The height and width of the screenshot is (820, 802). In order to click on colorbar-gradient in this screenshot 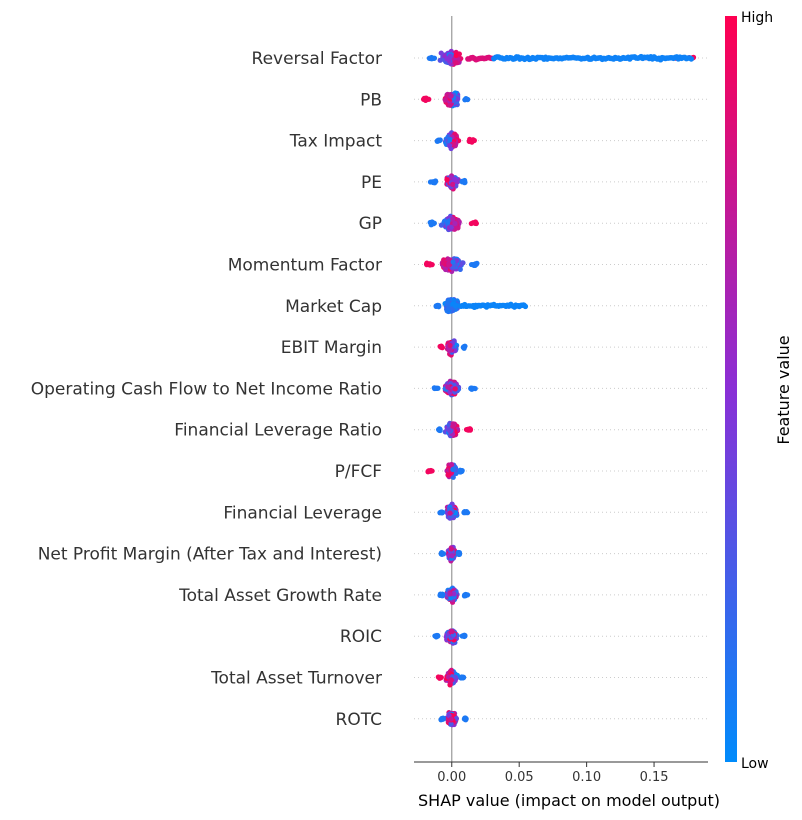, I will do `click(731, 389)`.